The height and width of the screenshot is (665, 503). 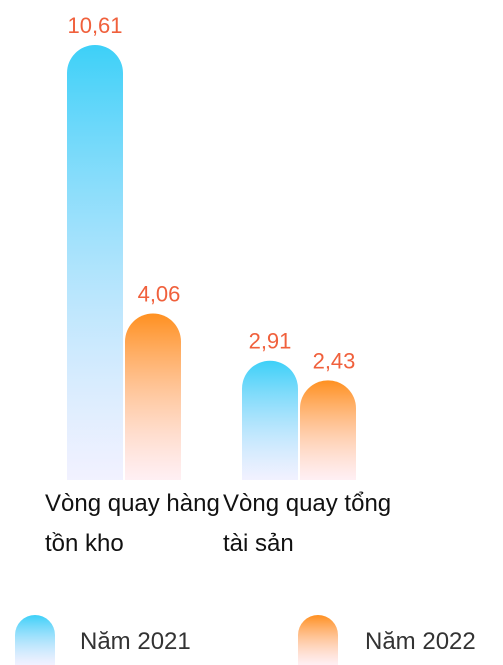 What do you see at coordinates (132, 523) in the screenshot?
I see `x-tick-label: Vòng quay hàng tồn kho` at bounding box center [132, 523].